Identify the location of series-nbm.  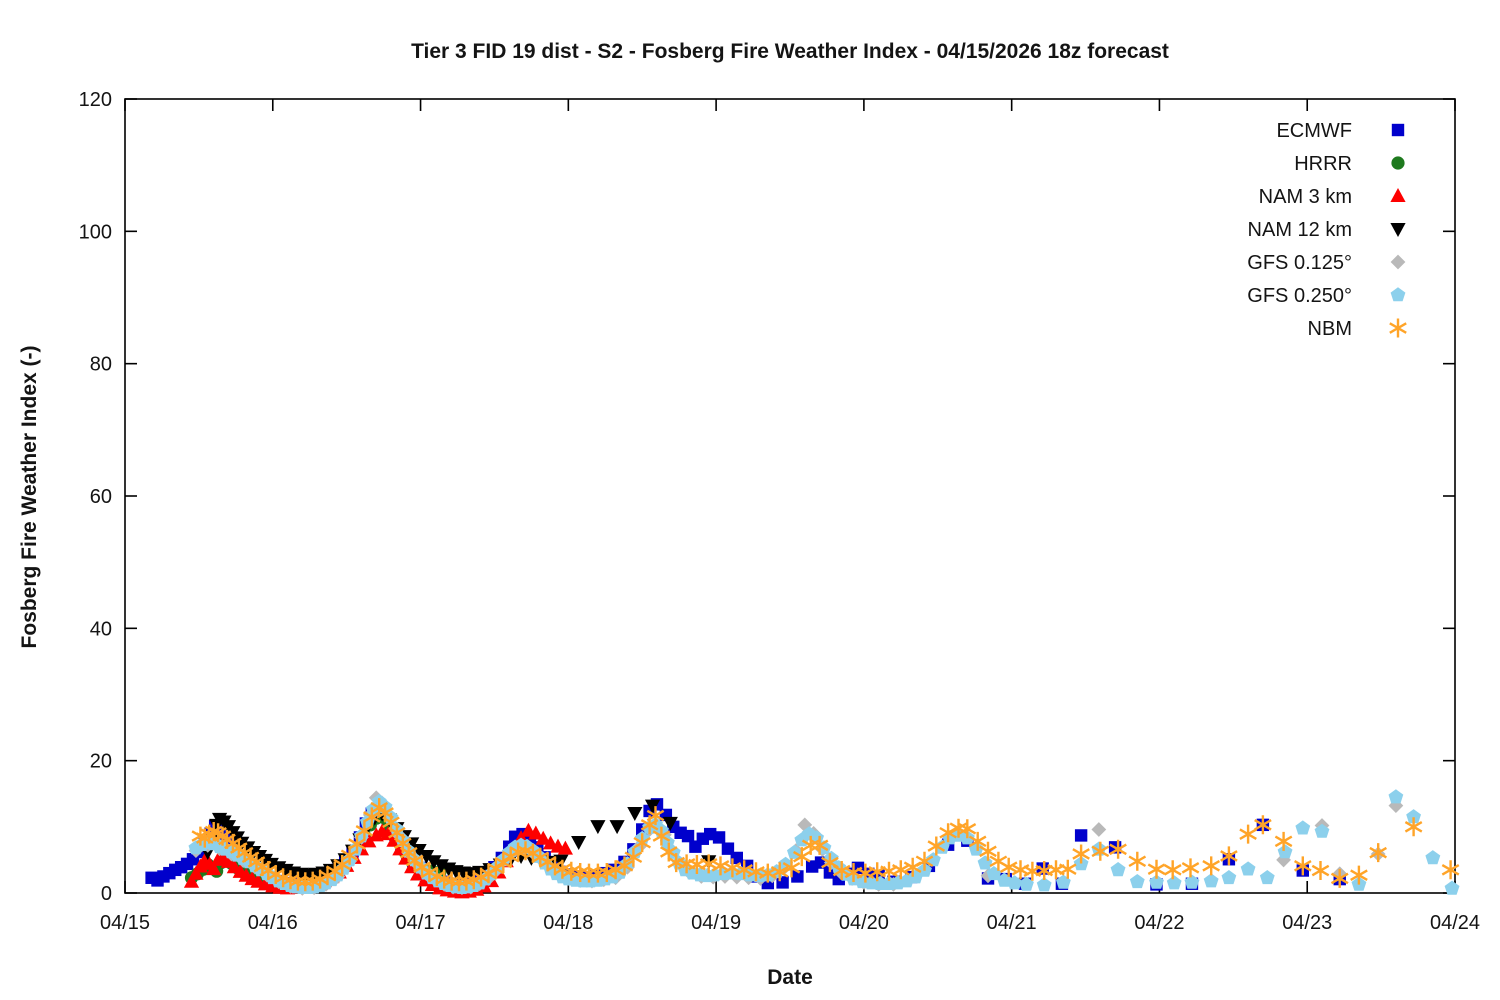
(825, 845).